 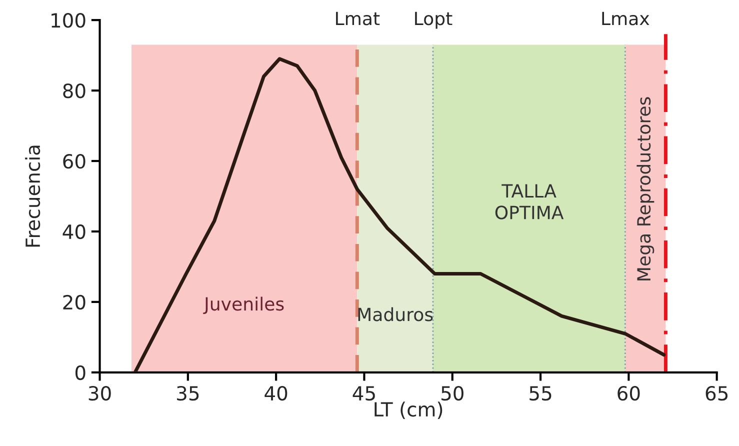 What do you see at coordinates (188, 393) in the screenshot?
I see `x-tick-label: 35` at bounding box center [188, 393].